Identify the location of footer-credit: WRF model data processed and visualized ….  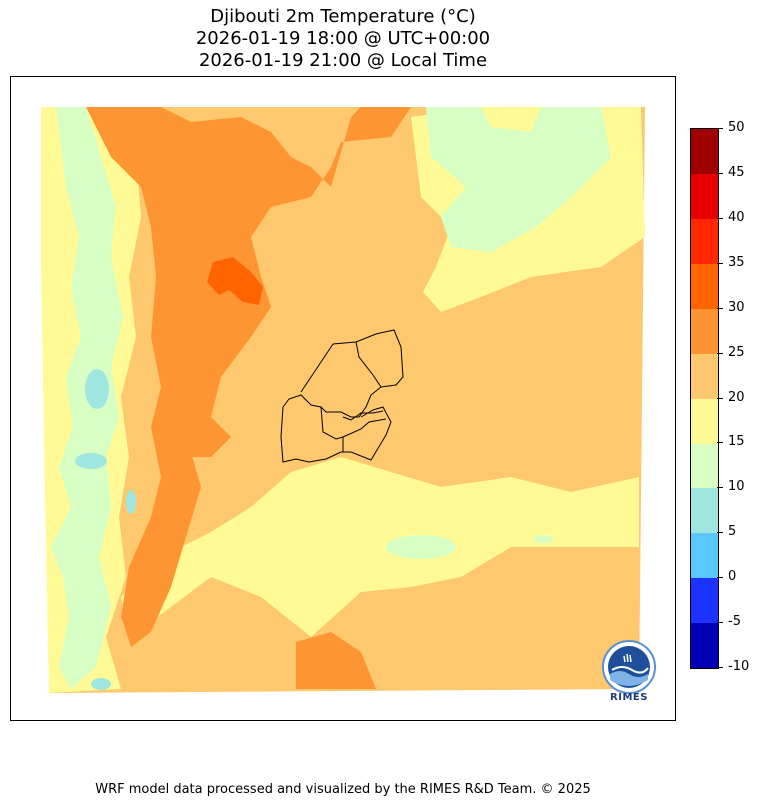
(343, 789).